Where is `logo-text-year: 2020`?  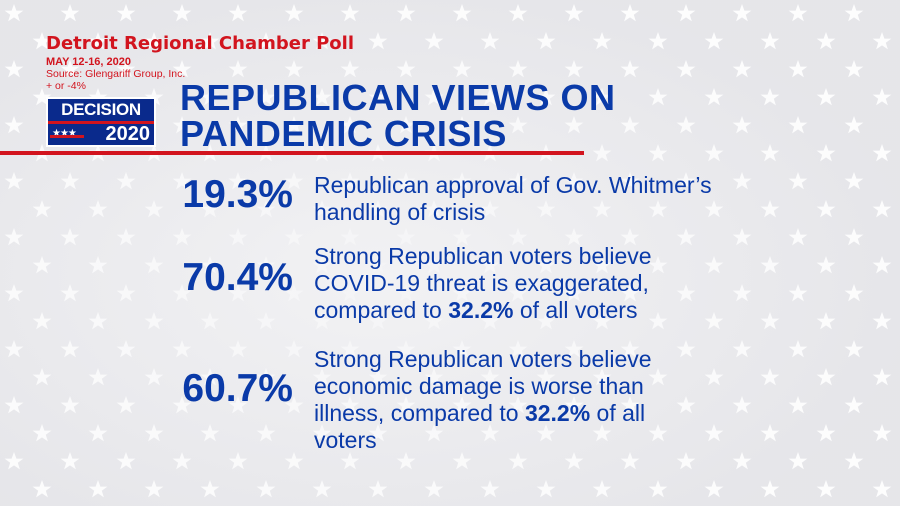 logo-text-year: 2020 is located at coordinates (128, 134).